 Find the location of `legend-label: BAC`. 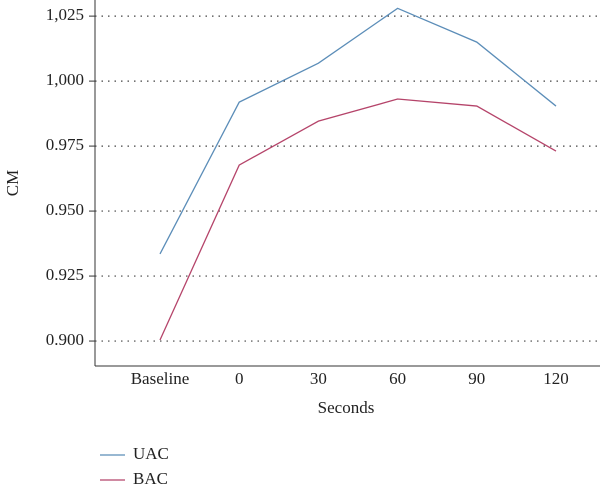

legend-label: BAC is located at coordinates (150, 478).